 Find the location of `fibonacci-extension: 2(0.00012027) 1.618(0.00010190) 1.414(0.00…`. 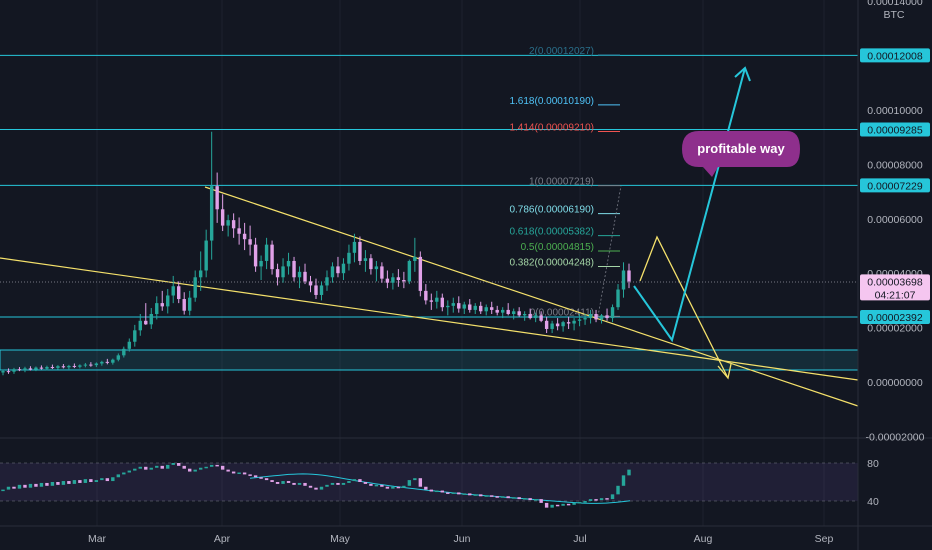

fibonacci-extension: 2(0.00012027) 1.618(0.00010190) 1.414(0.00… is located at coordinates (565, 182).